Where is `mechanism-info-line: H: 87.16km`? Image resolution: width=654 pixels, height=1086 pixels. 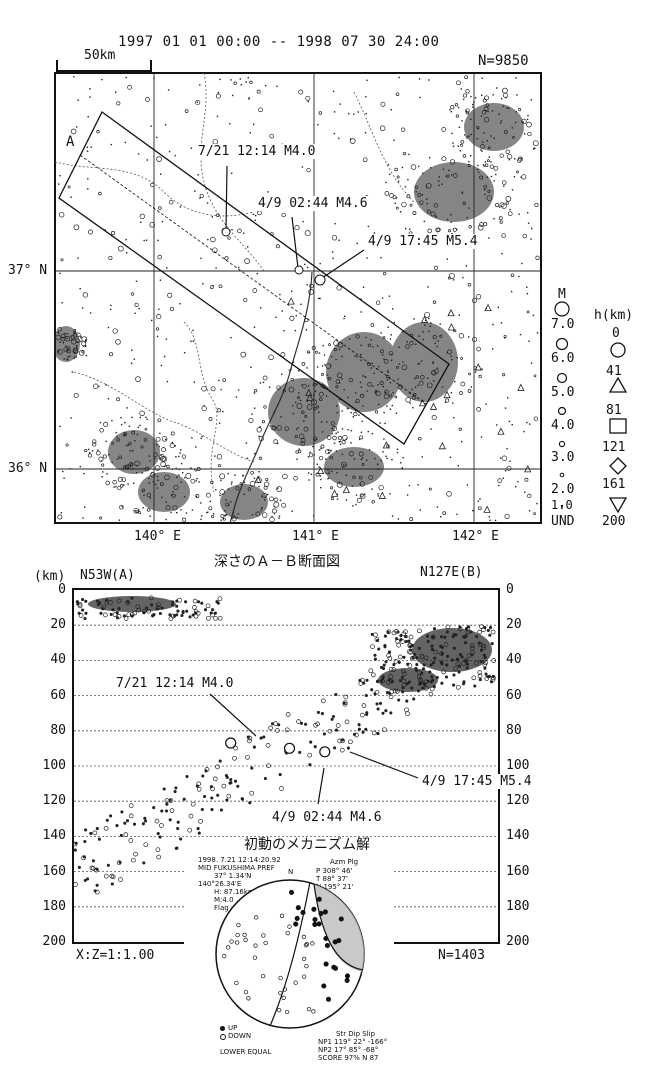 mechanism-info-line: H: 87.16km is located at coordinates (234, 892).